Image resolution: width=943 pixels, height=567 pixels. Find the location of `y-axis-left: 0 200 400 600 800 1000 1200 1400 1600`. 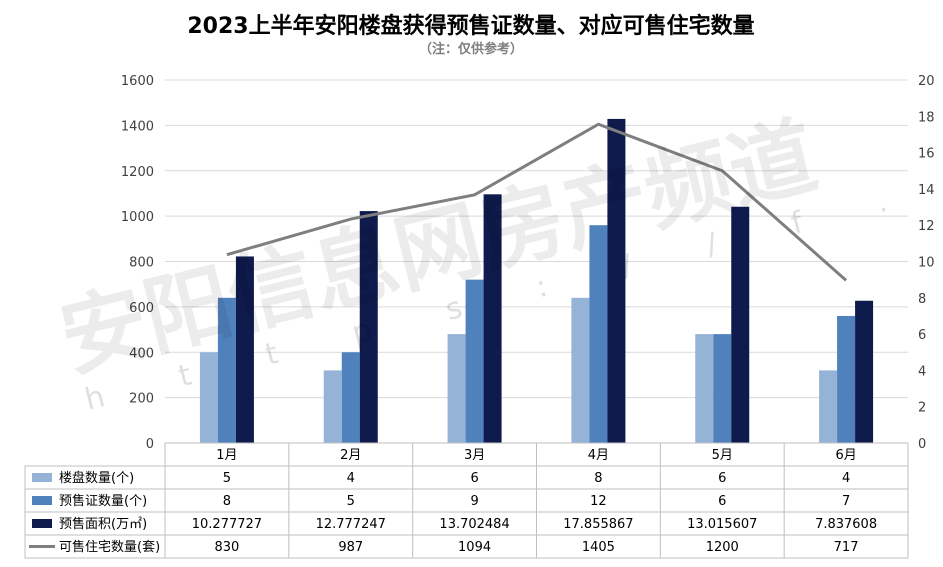

y-axis-left: 0 200 400 600 800 1000 1200 1400 1600 is located at coordinates (137, 263).